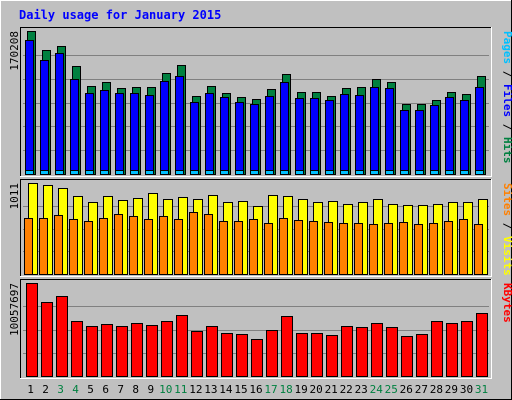 This screenshot has height=400, width=512. I want to click on chart-title: Daily usage for January 2015, so click(120, 15).